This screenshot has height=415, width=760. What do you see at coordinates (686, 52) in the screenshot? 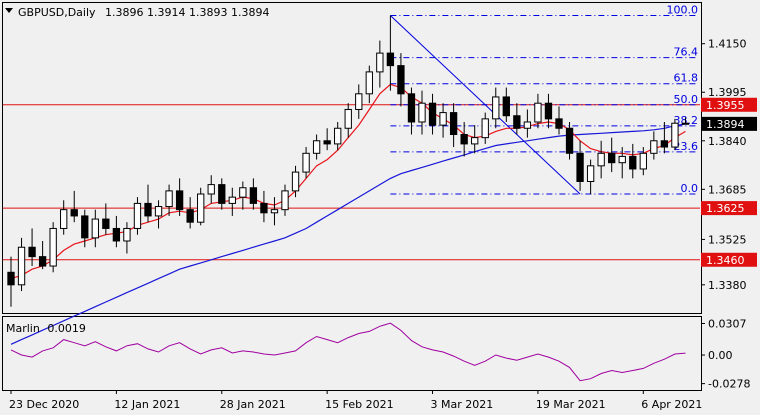
I see `fib-level-label: 76.4` at bounding box center [686, 52].